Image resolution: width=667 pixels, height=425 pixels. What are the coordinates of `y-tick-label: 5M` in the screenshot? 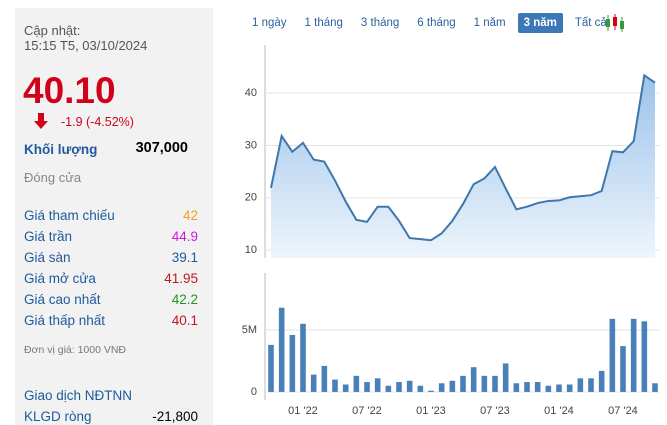 It's located at (249, 330).